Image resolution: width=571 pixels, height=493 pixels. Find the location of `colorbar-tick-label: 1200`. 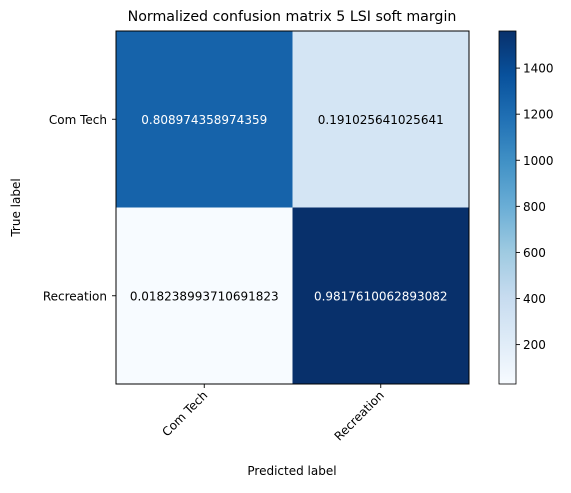

colorbar-tick-label: 1200 is located at coordinates (538, 115).